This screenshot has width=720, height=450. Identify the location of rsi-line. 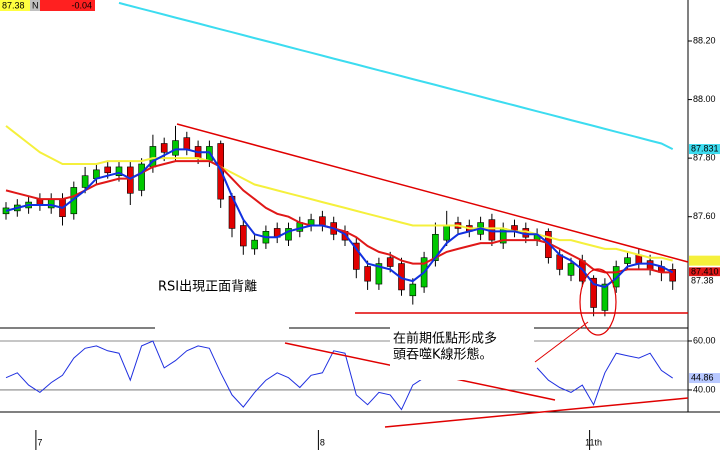
(339, 375).